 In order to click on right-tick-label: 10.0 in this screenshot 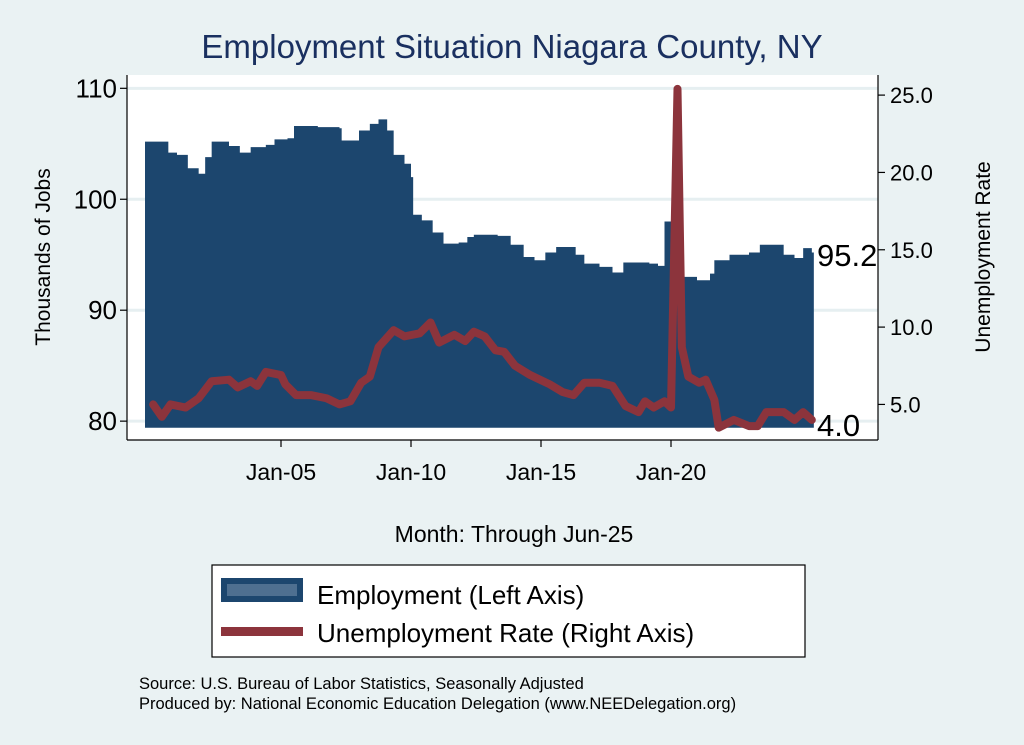, I will do `click(911, 327)`.